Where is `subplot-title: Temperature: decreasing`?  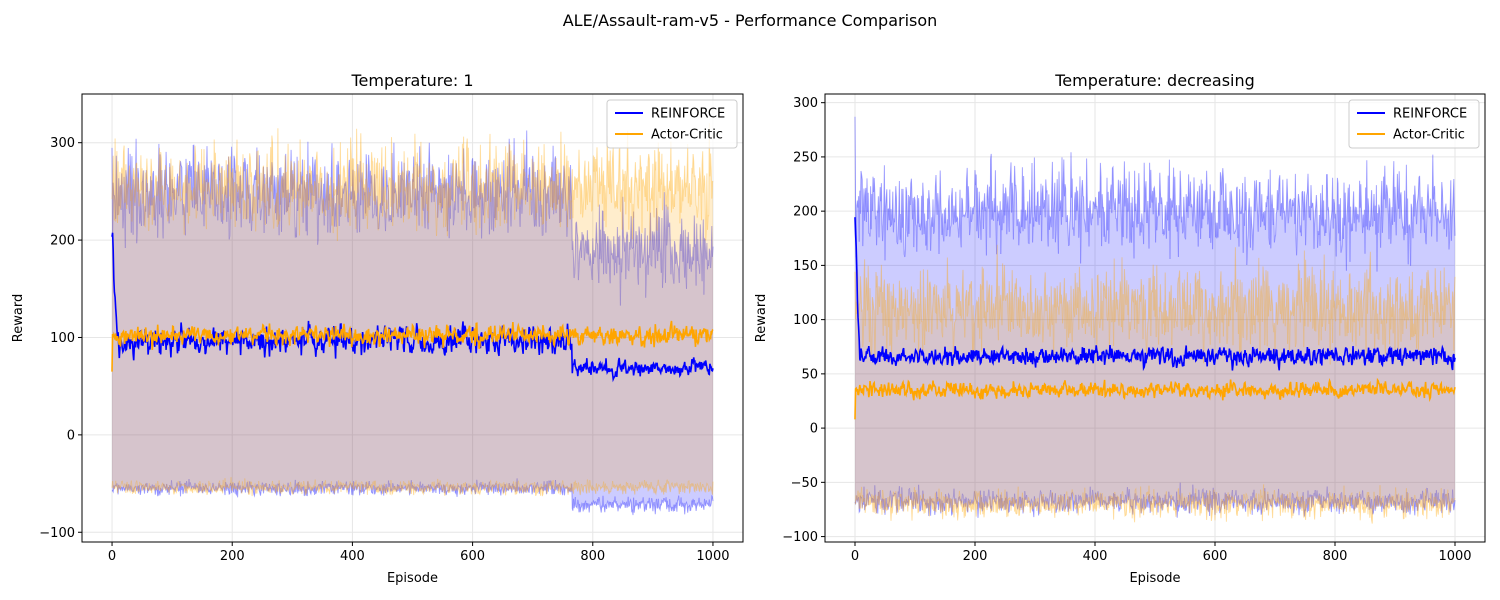 subplot-title: Temperature: decreasing is located at coordinates (1154, 80).